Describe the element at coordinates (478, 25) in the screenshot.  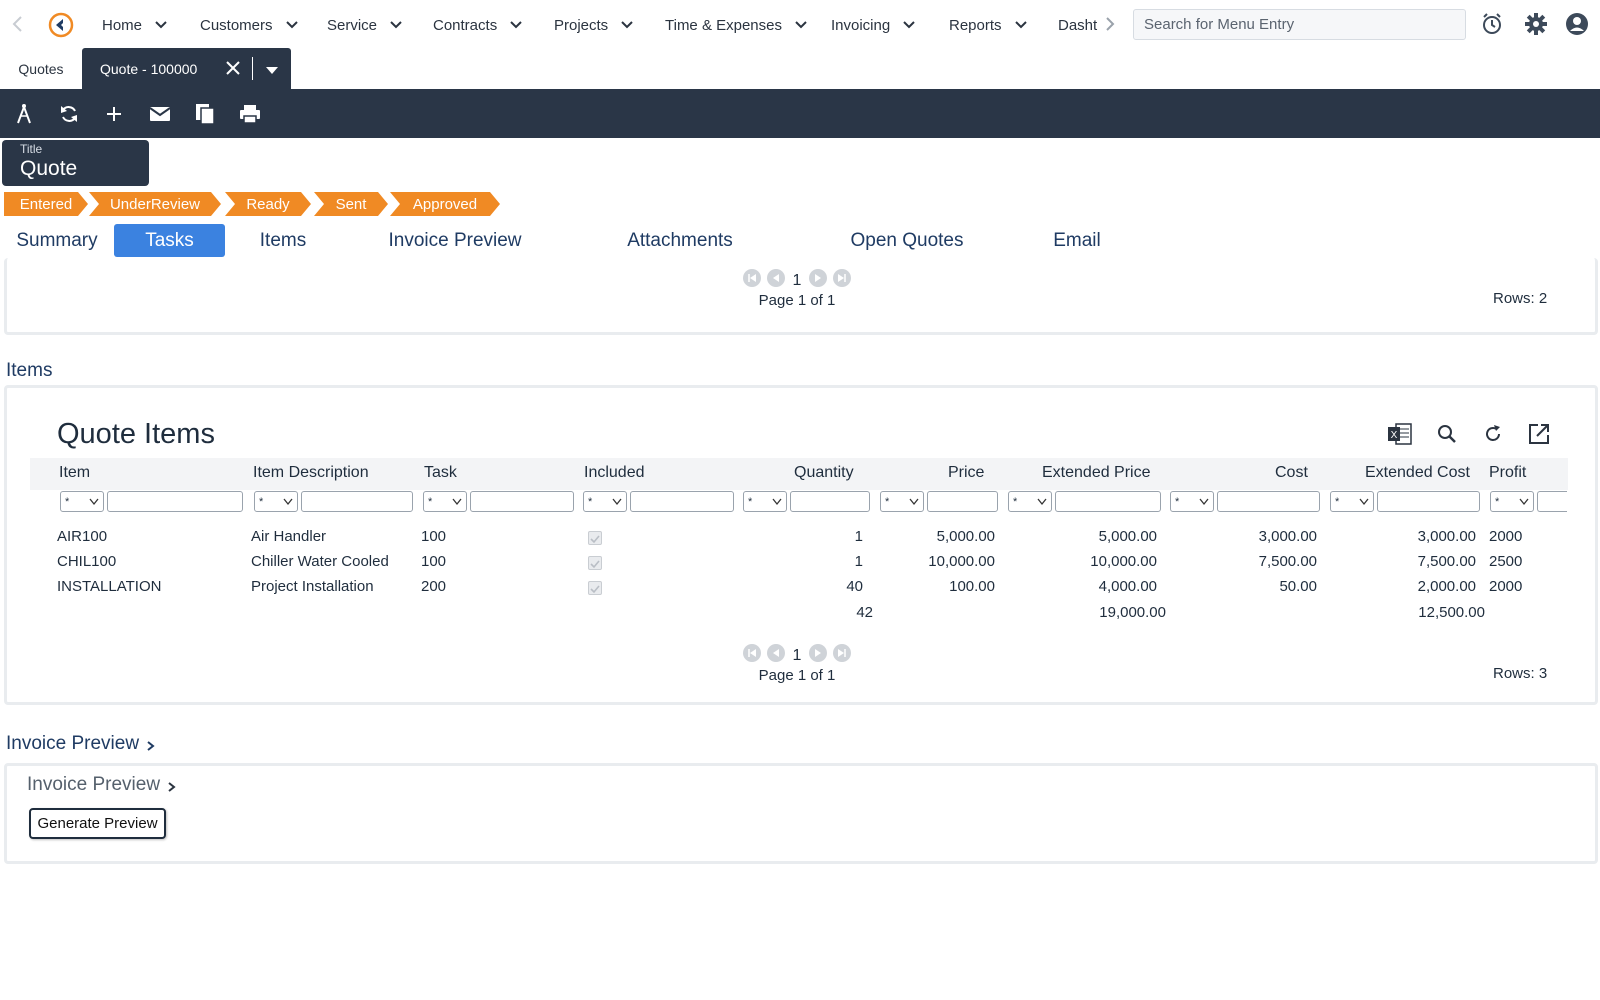
I see `menu-contracts: Contracts` at that location.